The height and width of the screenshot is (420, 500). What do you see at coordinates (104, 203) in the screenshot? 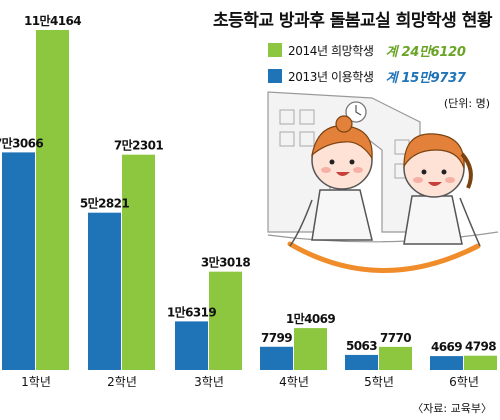
I see `bar-value-label: 5만2821` at bounding box center [104, 203].